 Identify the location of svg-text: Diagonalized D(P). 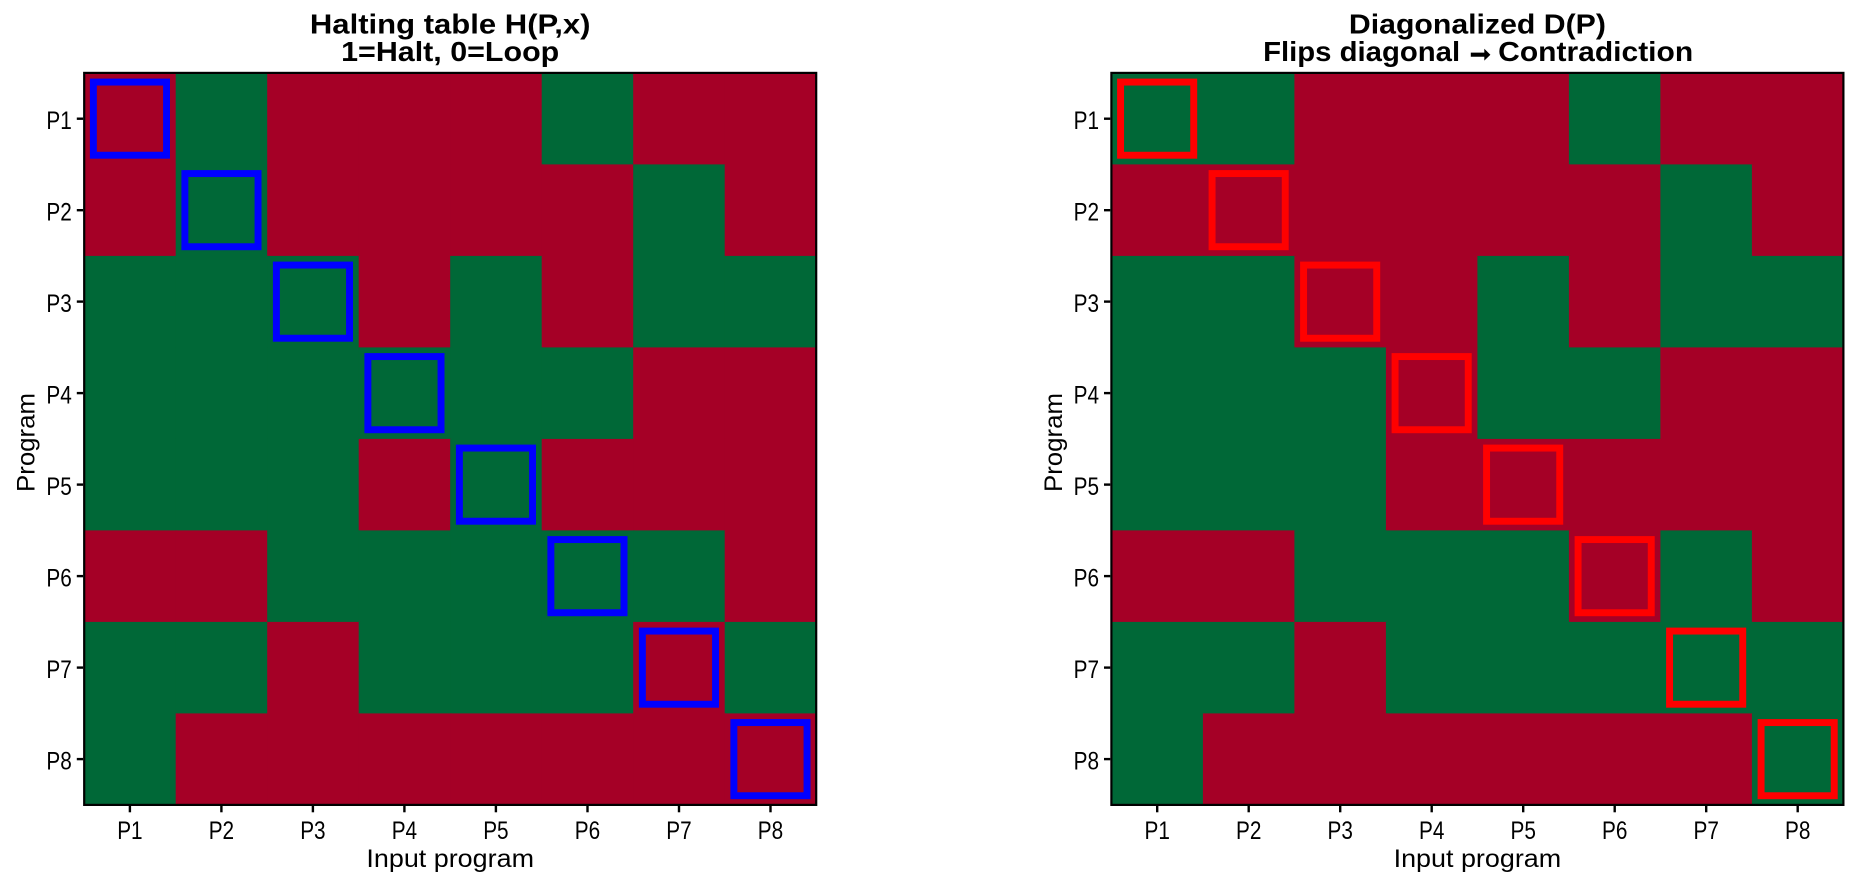
(1477, 24).